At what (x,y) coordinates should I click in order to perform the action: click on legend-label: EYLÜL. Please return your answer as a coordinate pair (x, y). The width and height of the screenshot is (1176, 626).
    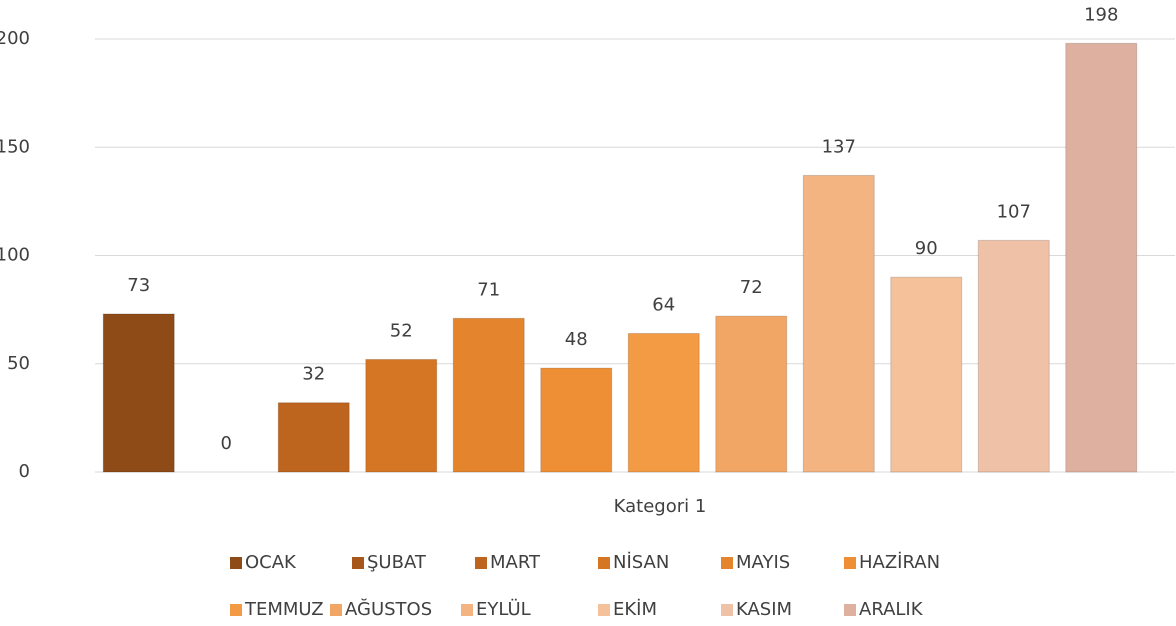
    Looking at the image, I should click on (503, 609).